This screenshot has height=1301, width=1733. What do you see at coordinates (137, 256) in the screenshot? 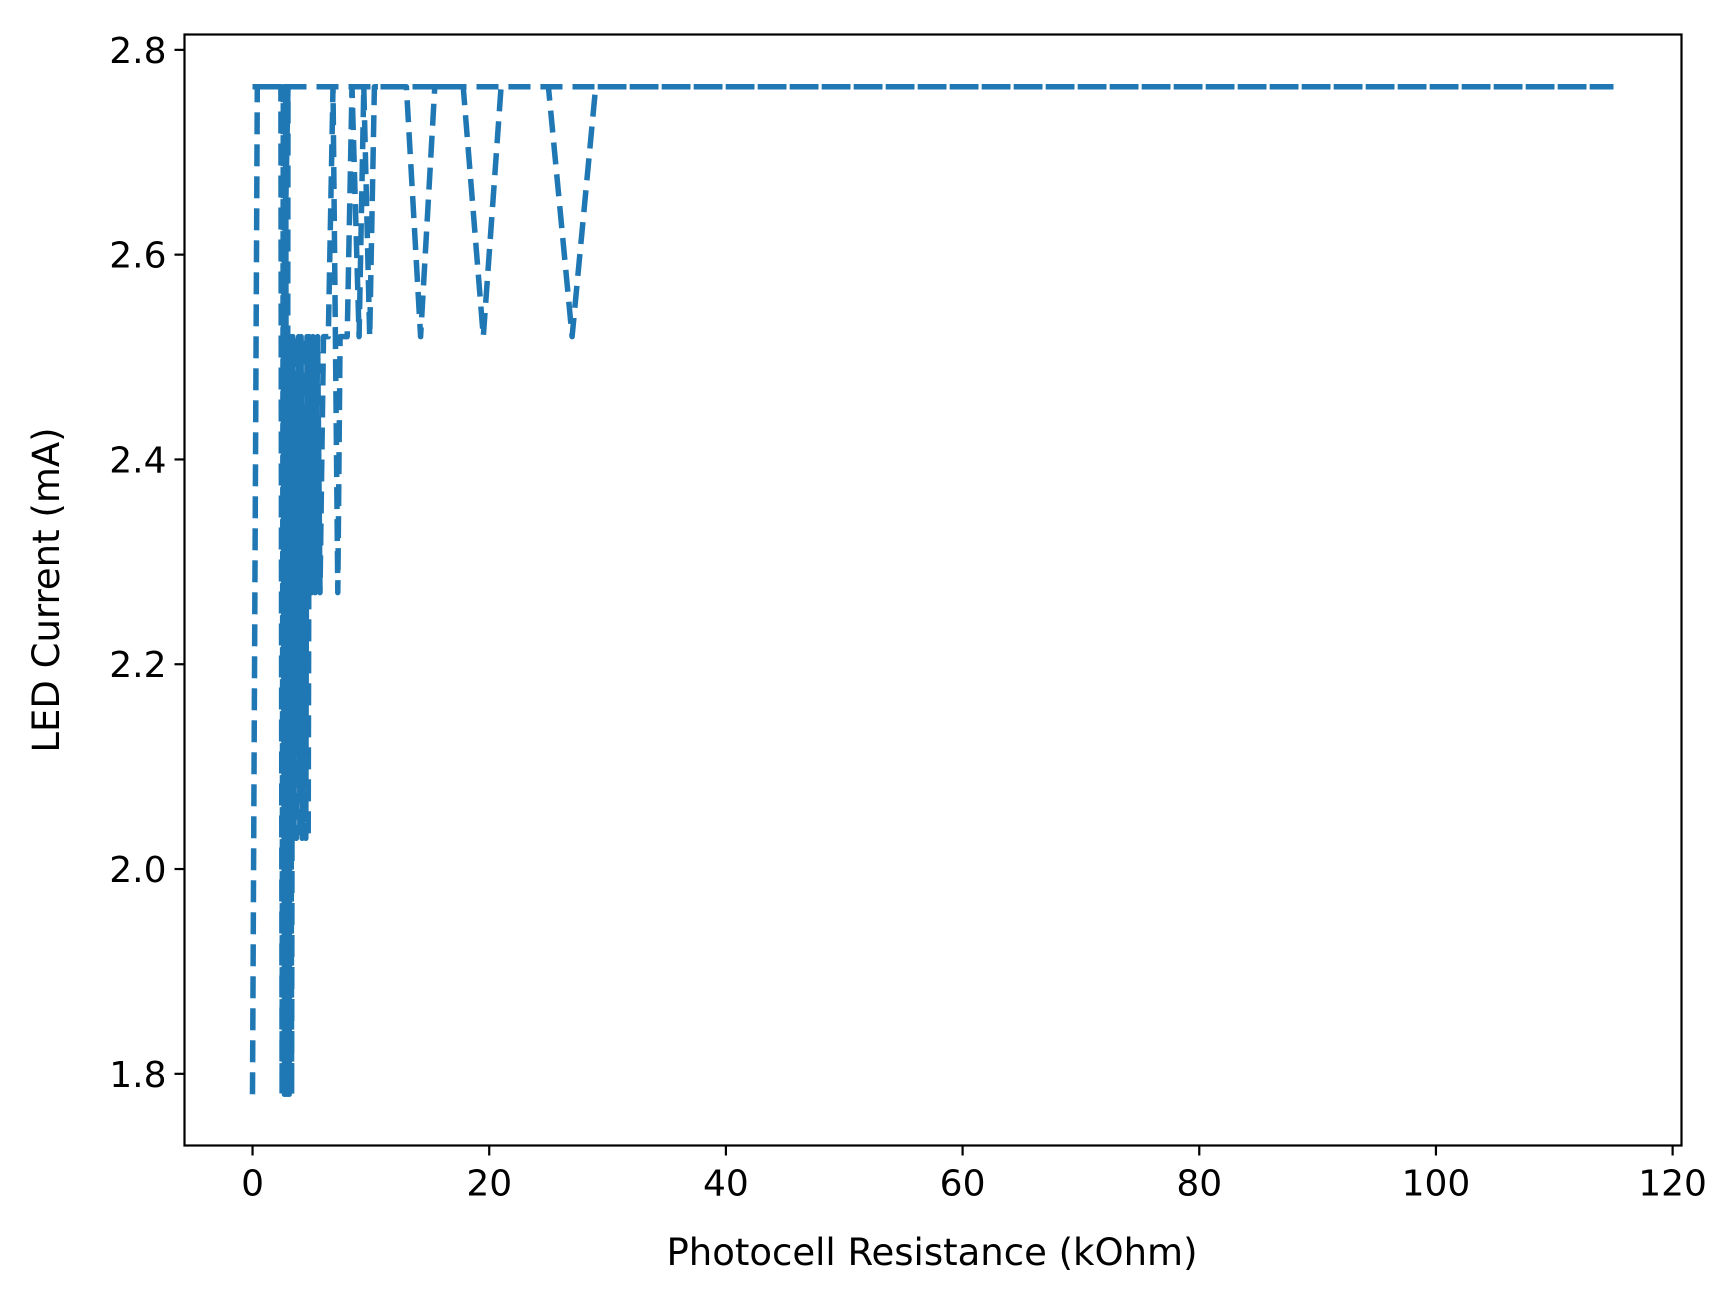
I see `y-tick-label: 2.6` at bounding box center [137, 256].